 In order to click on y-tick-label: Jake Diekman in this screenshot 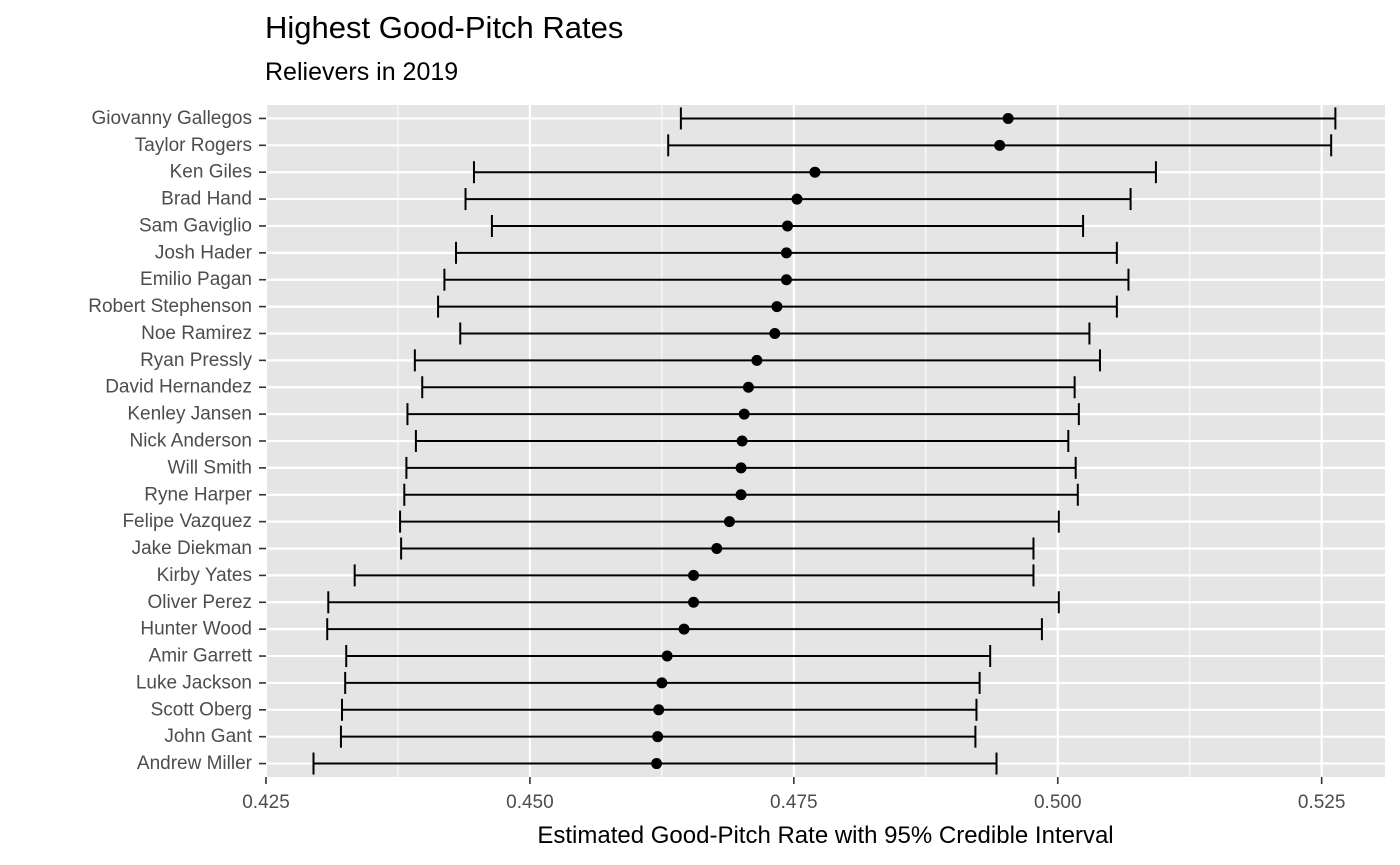, I will do `click(192, 548)`.